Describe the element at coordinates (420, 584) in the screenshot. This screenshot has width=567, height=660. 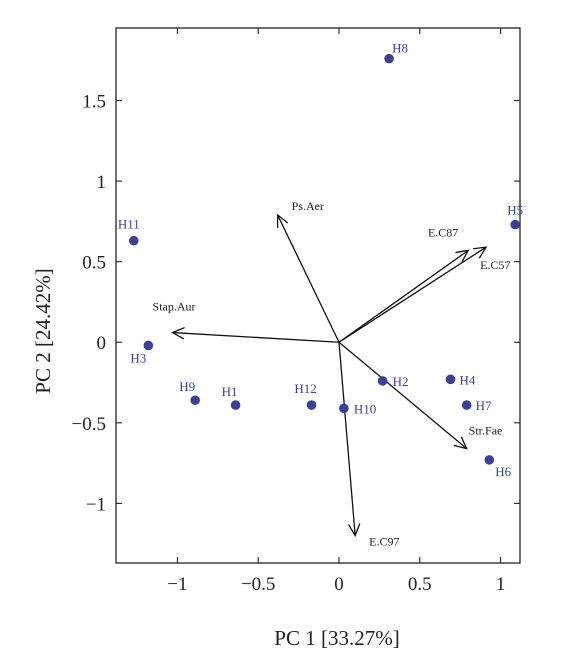
I see `x-tick-label: 0.5` at that location.